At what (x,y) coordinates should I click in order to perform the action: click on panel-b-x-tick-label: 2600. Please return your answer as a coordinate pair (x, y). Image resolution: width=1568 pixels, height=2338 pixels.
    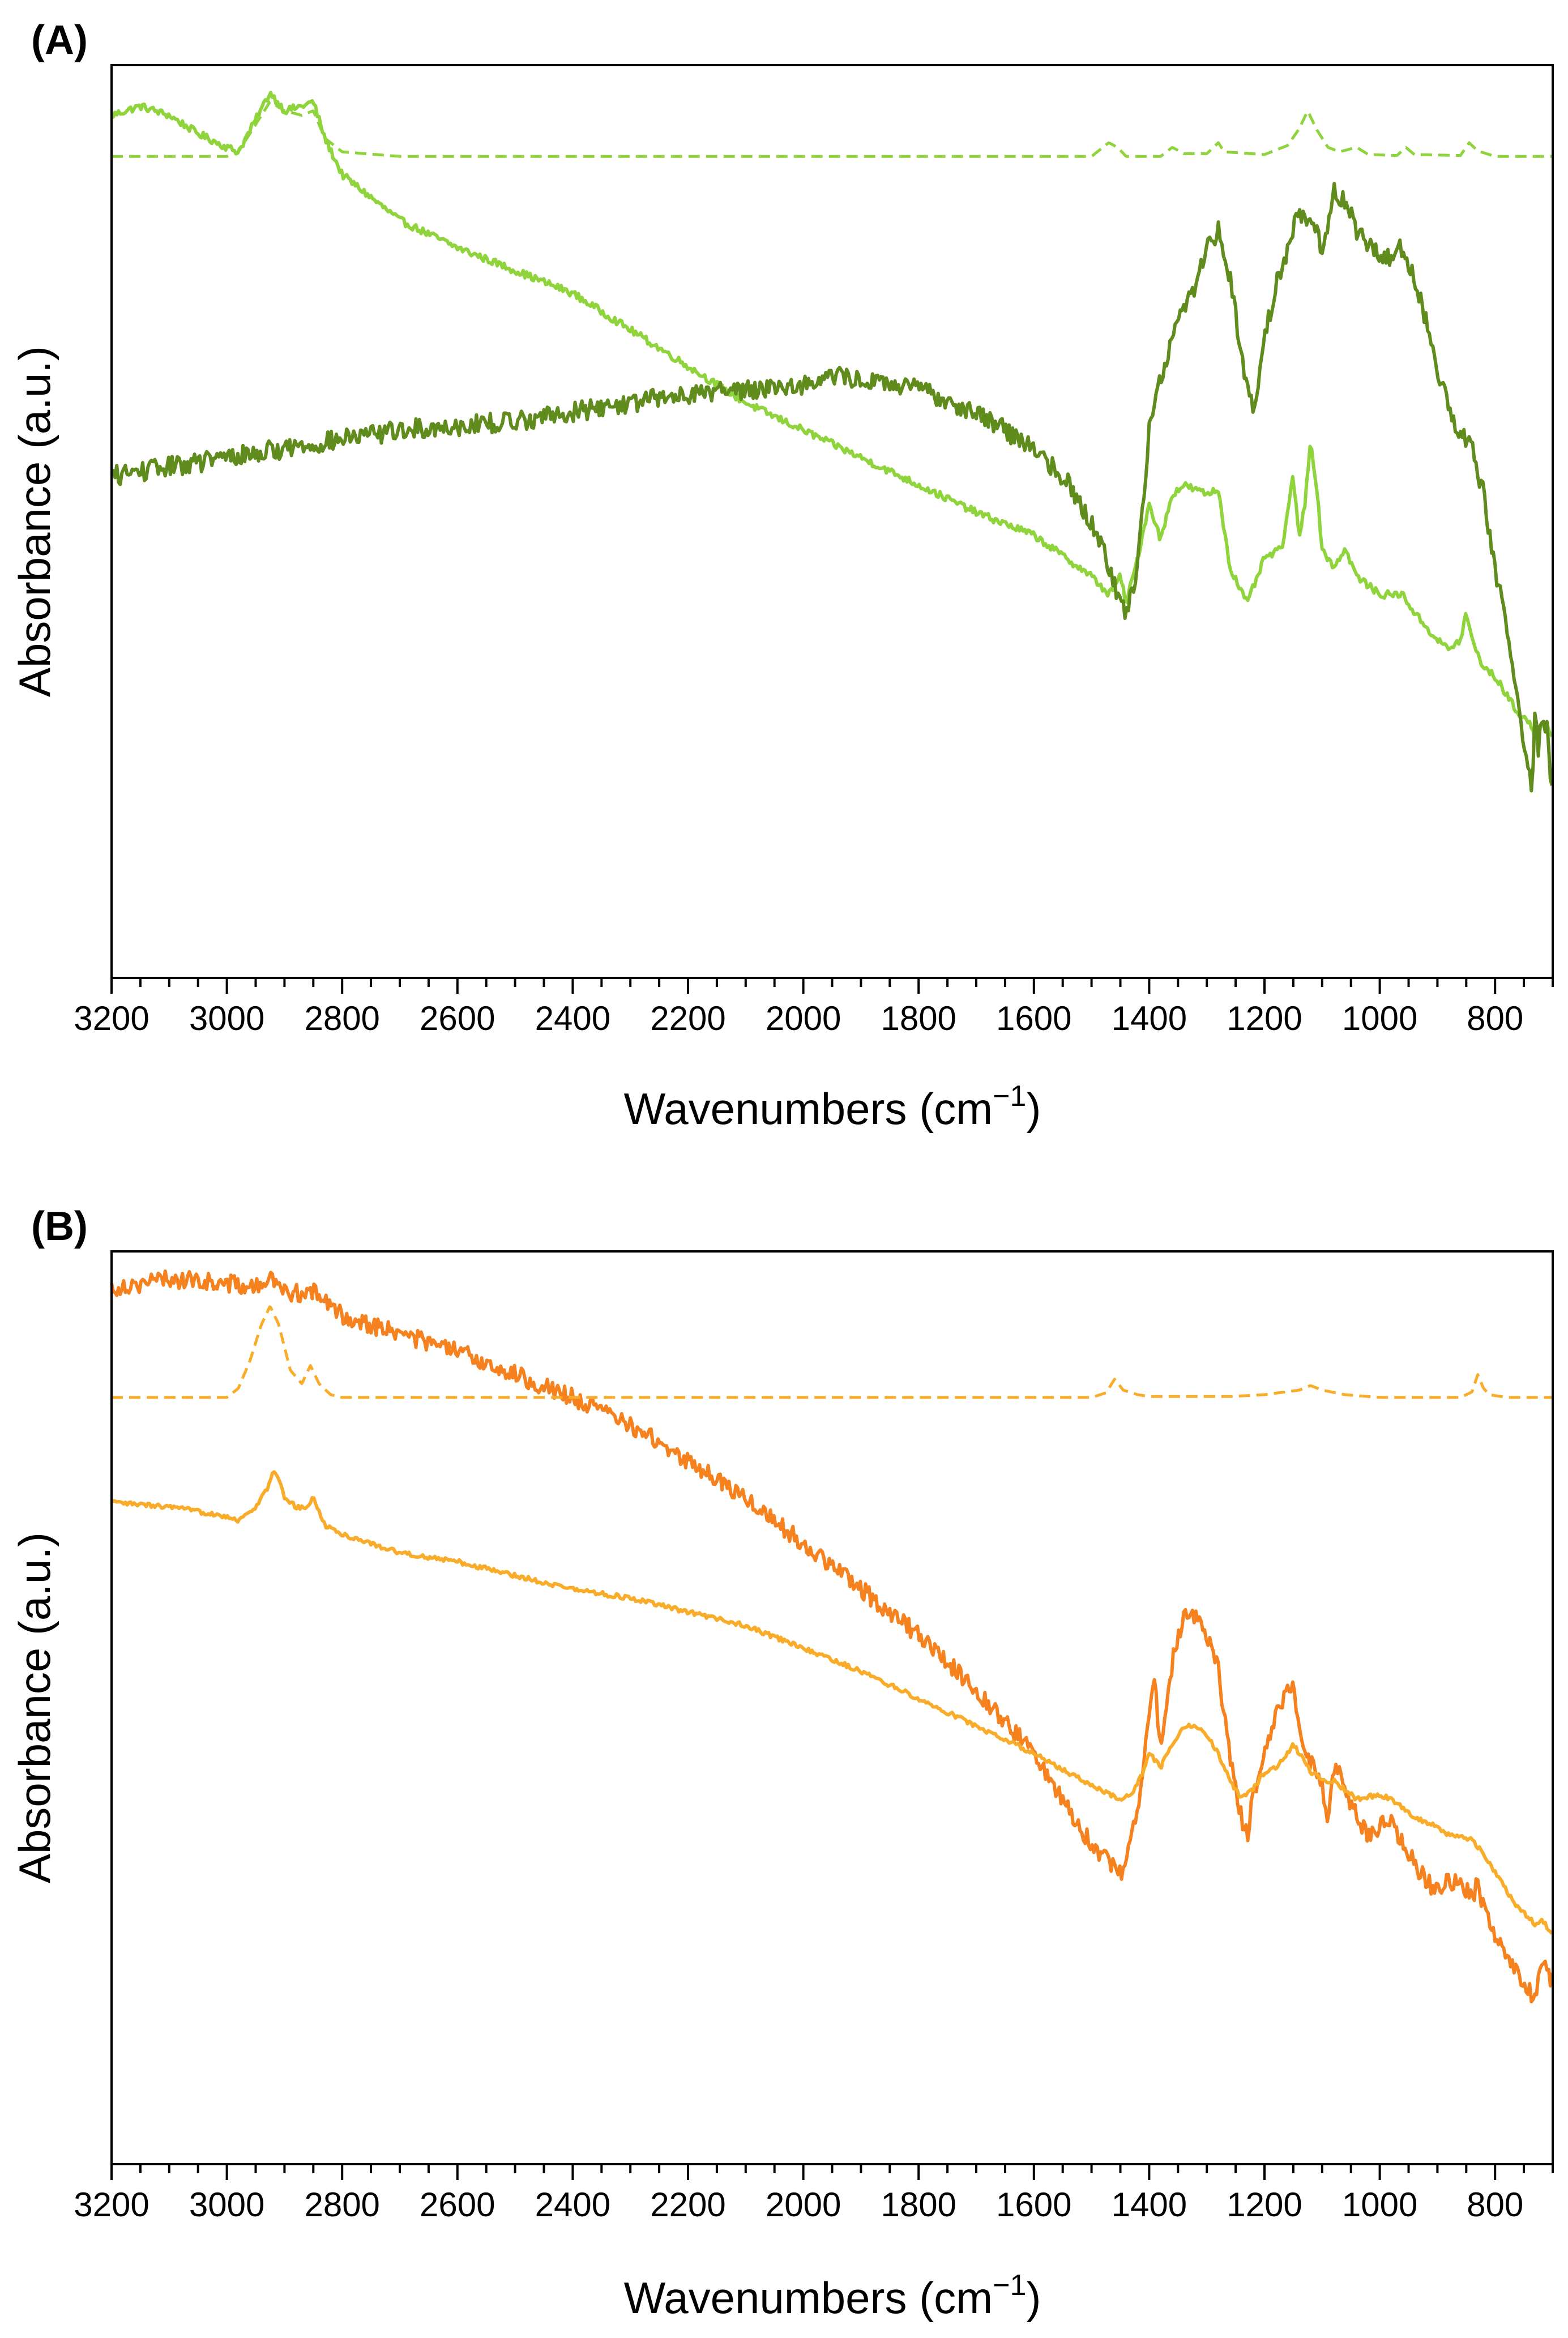
    Looking at the image, I should click on (457, 2205).